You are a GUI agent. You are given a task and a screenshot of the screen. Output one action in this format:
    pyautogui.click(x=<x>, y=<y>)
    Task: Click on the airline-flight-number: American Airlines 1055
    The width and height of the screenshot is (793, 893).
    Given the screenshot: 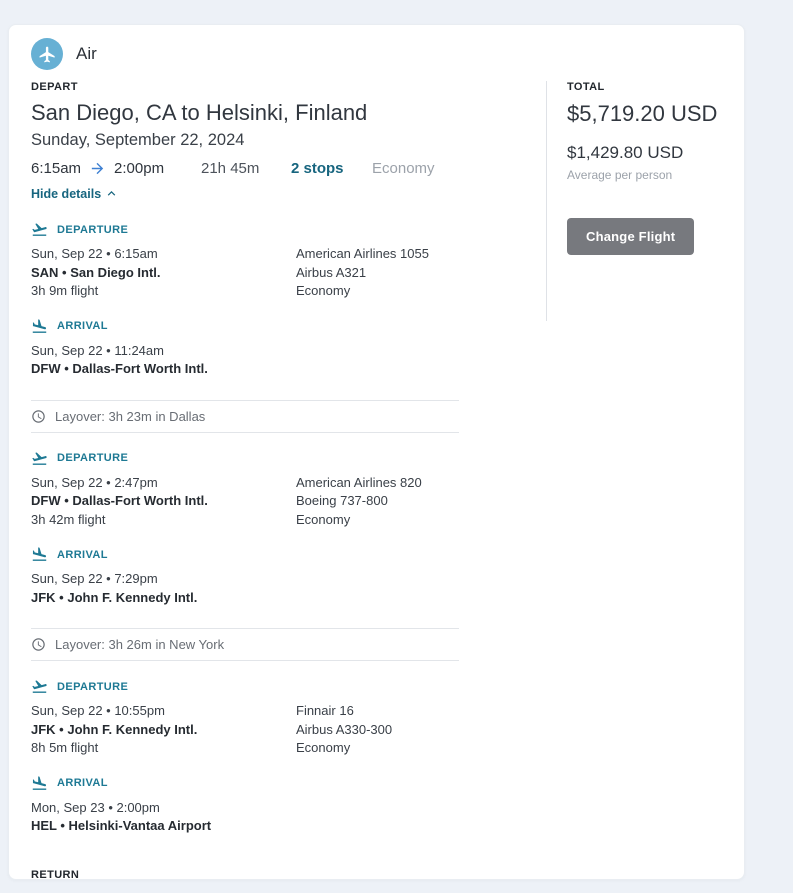 What is the action you would take?
    pyautogui.click(x=362, y=253)
    